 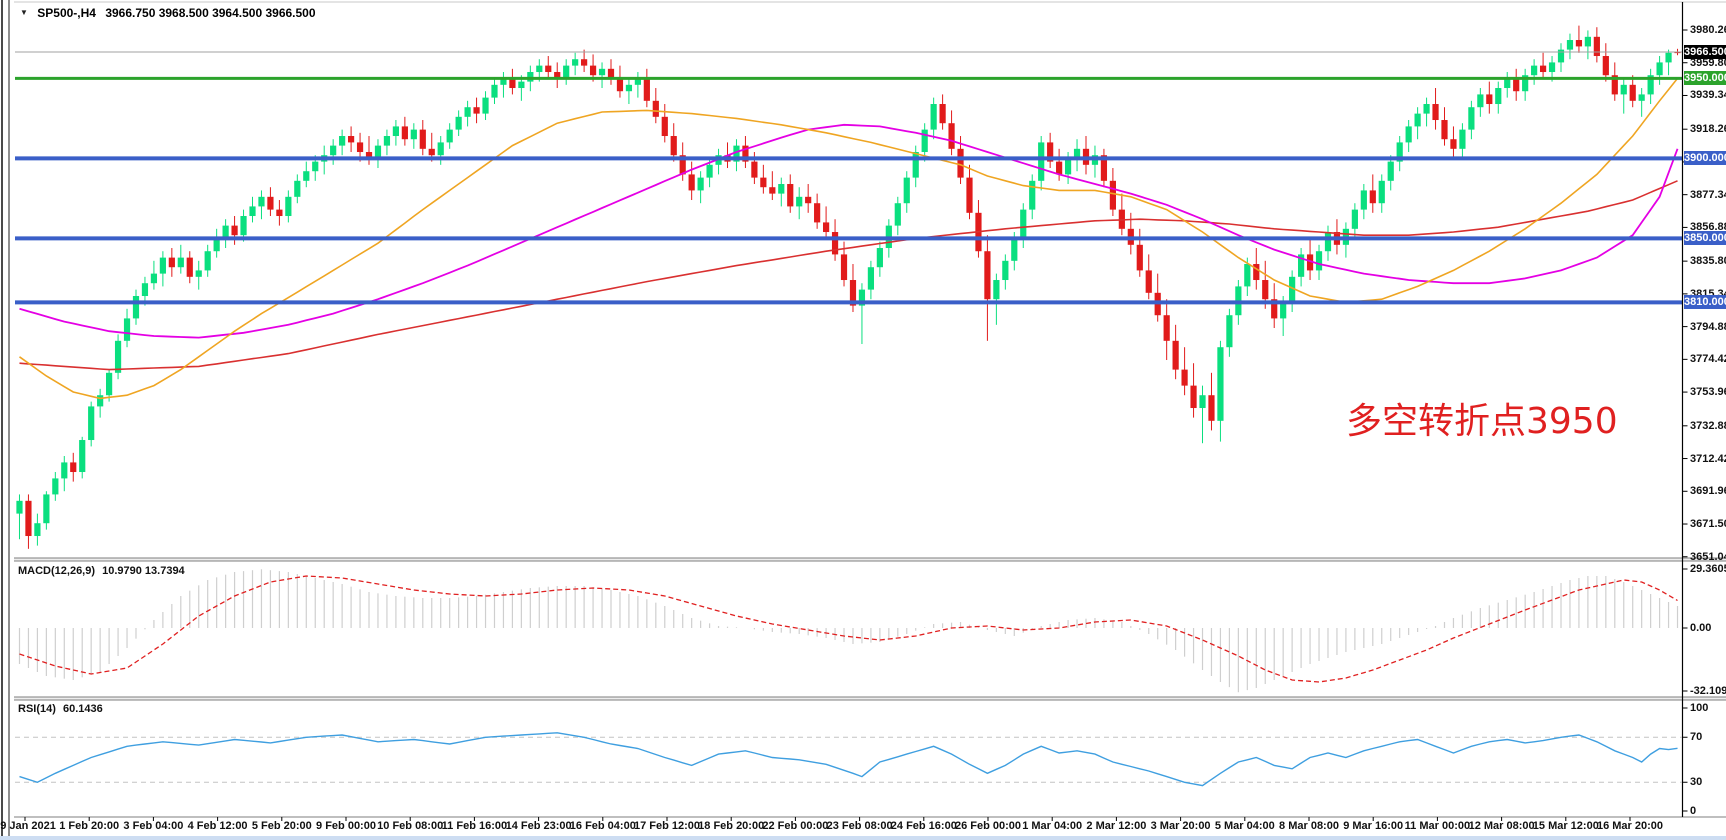 What do you see at coordinates (28, 826) in the screenshot?
I see `time-axis-label: 29 Jan 2021` at bounding box center [28, 826].